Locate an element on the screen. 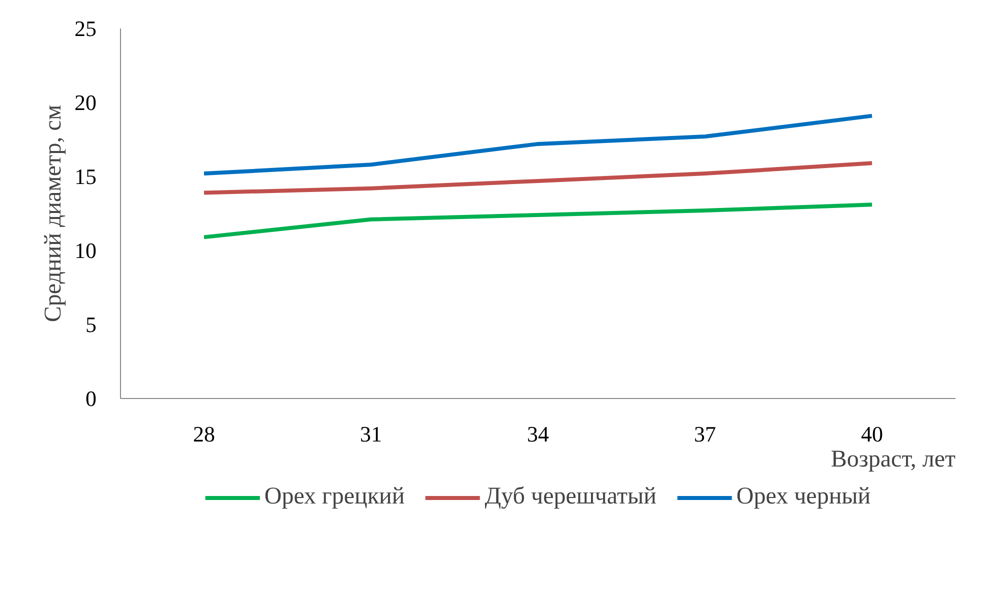  legend-label: Орех грецкий is located at coordinates (334, 497).